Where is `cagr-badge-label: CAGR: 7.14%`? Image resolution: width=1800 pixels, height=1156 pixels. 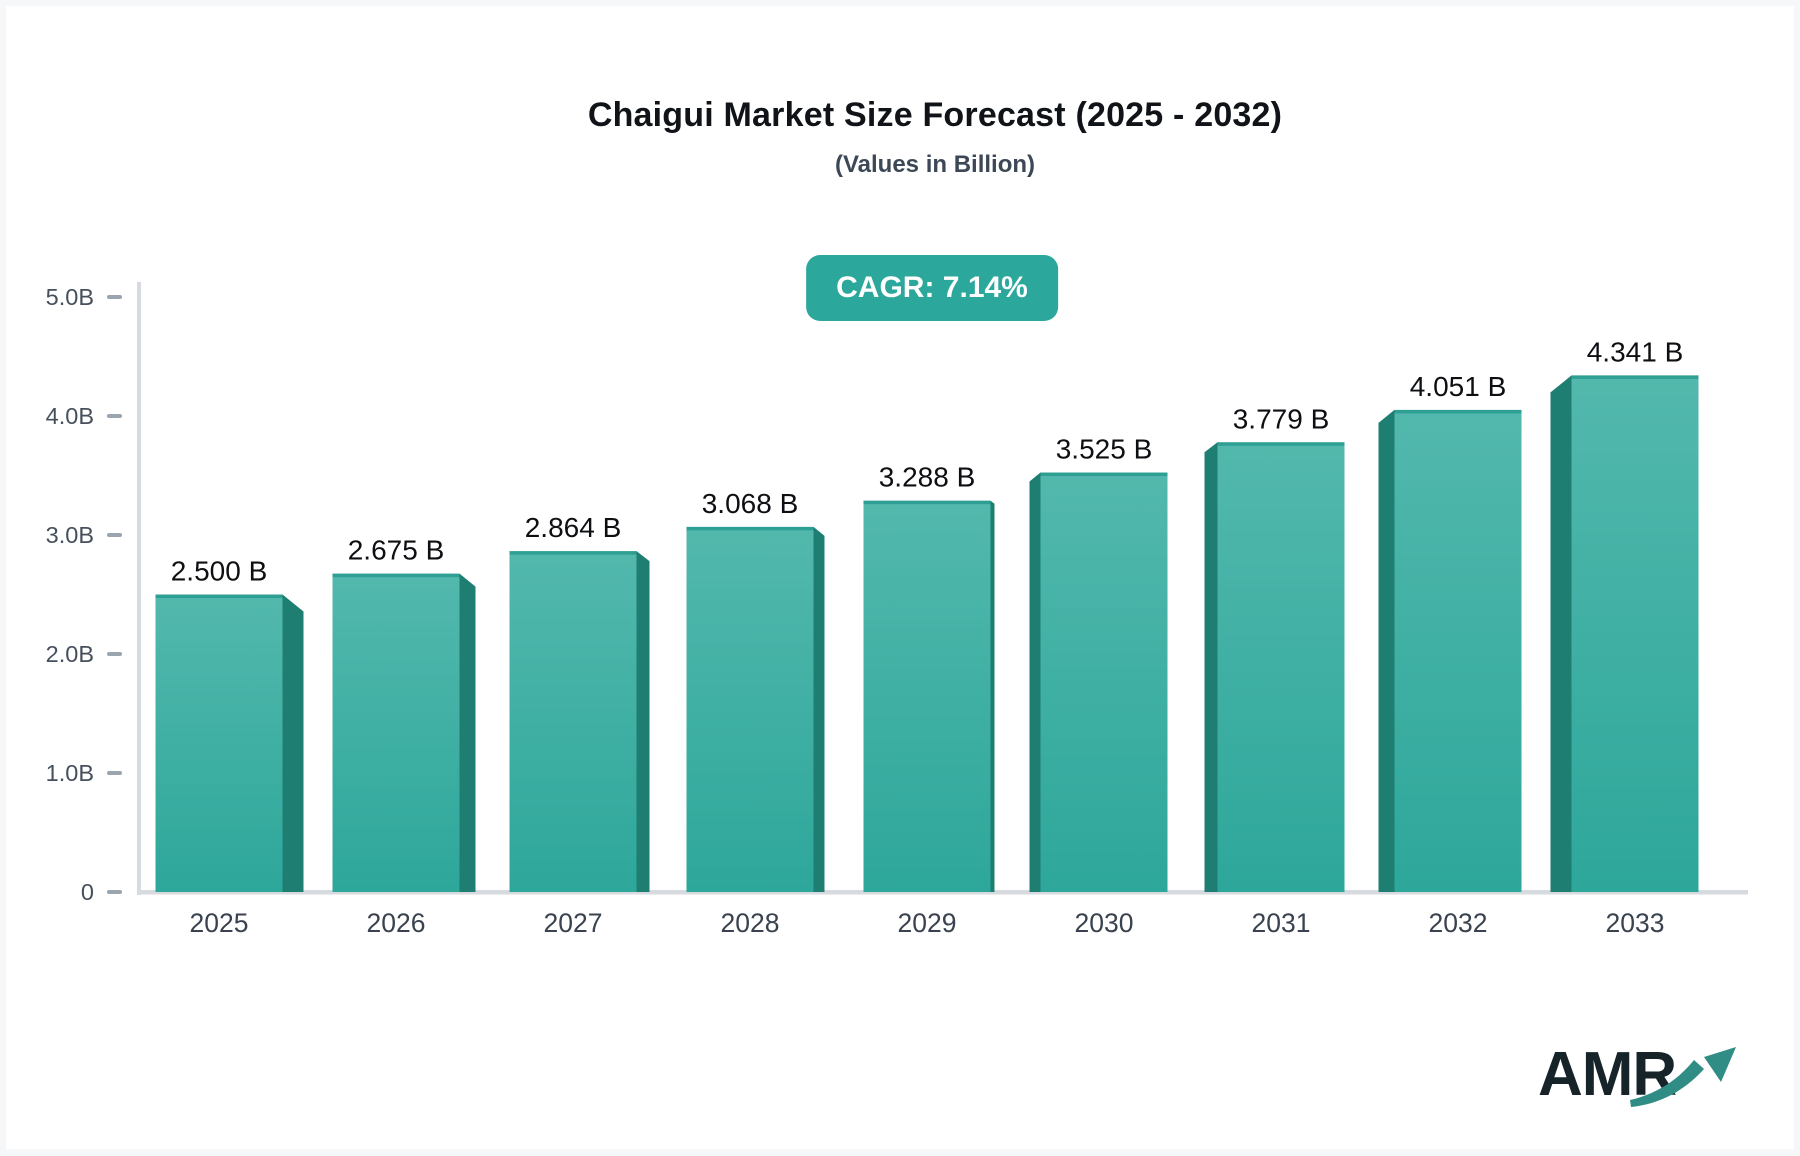
cagr-badge-label: CAGR: 7.14% is located at coordinates (932, 287).